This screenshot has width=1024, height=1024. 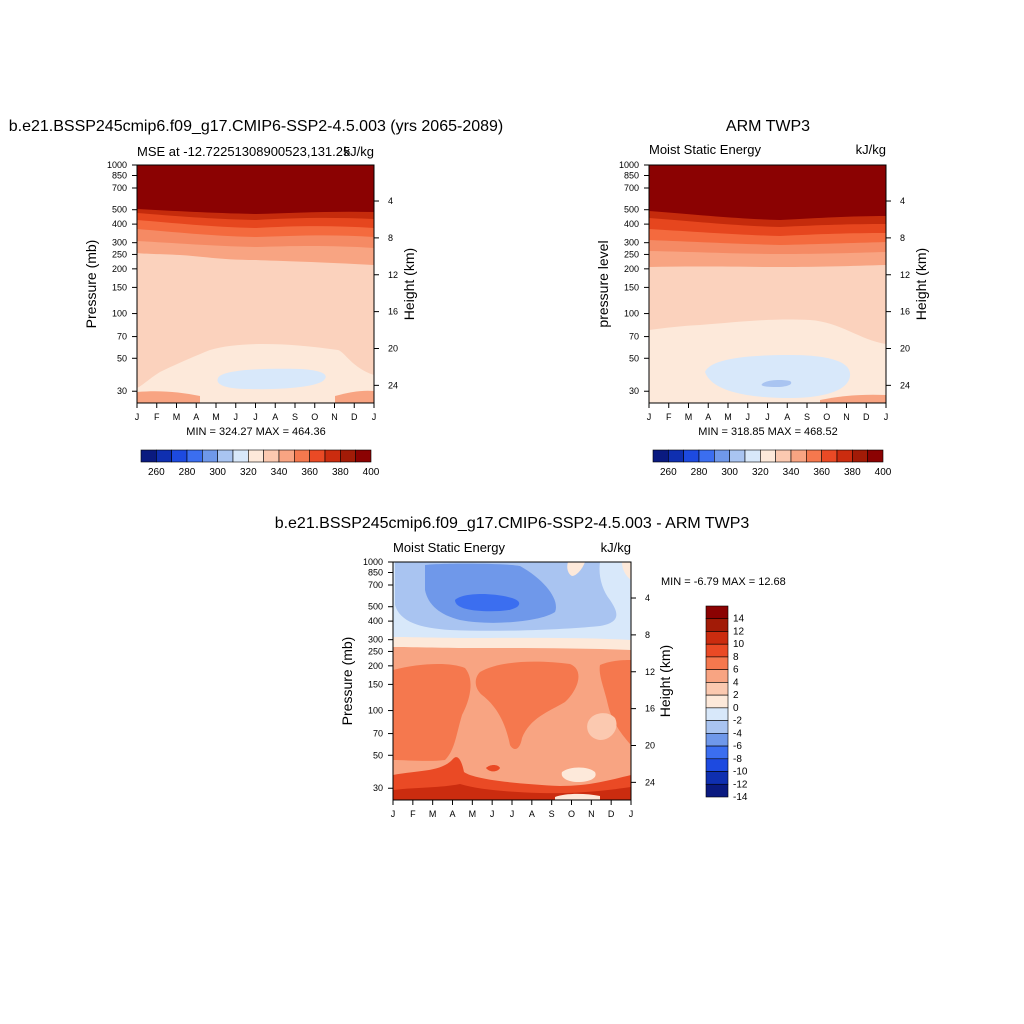 I want to click on panel-diff-pressure-label: 300, so click(x=375, y=640).